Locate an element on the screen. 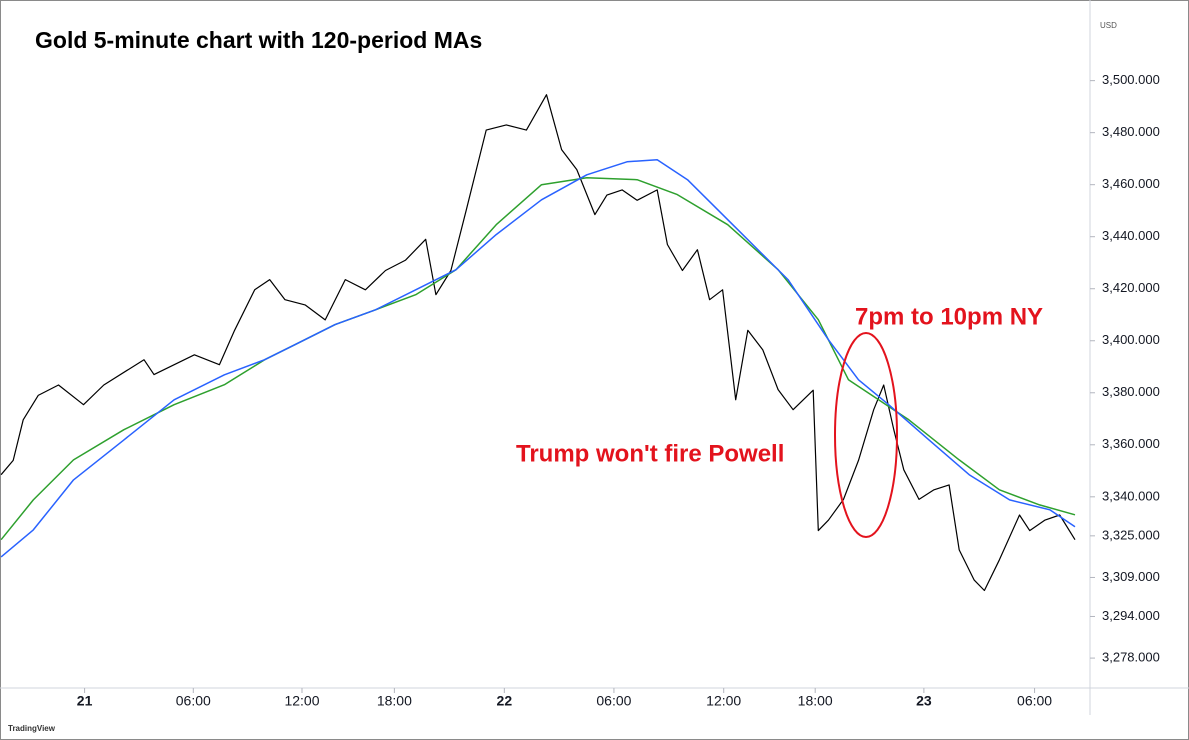  y-tick-label: 3,400.000 is located at coordinates (1131, 339).